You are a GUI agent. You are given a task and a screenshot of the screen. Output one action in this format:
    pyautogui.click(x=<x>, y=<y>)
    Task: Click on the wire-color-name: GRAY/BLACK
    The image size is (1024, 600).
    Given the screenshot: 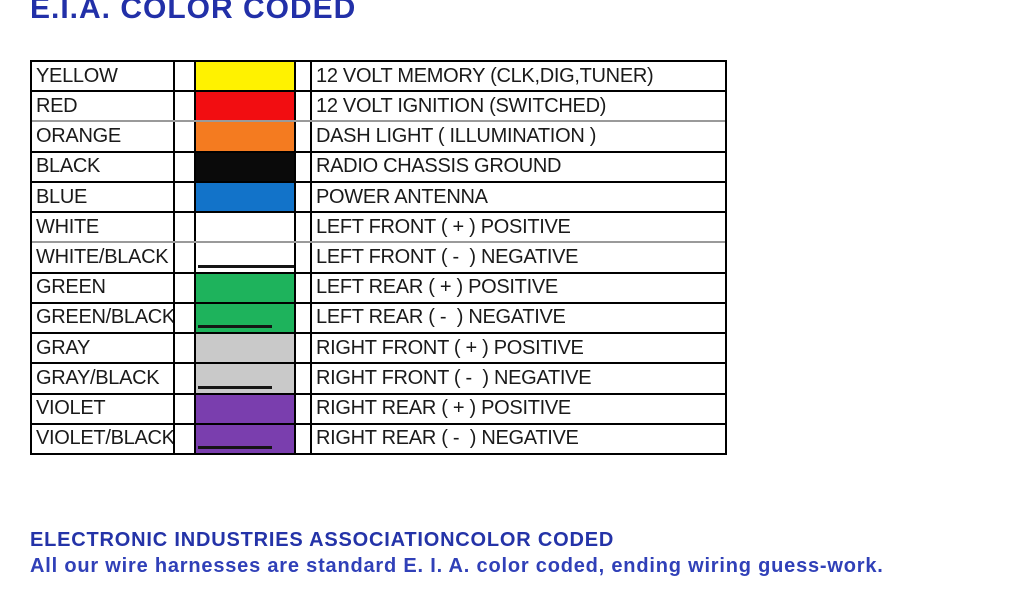 What is the action you would take?
    pyautogui.click(x=103, y=378)
    